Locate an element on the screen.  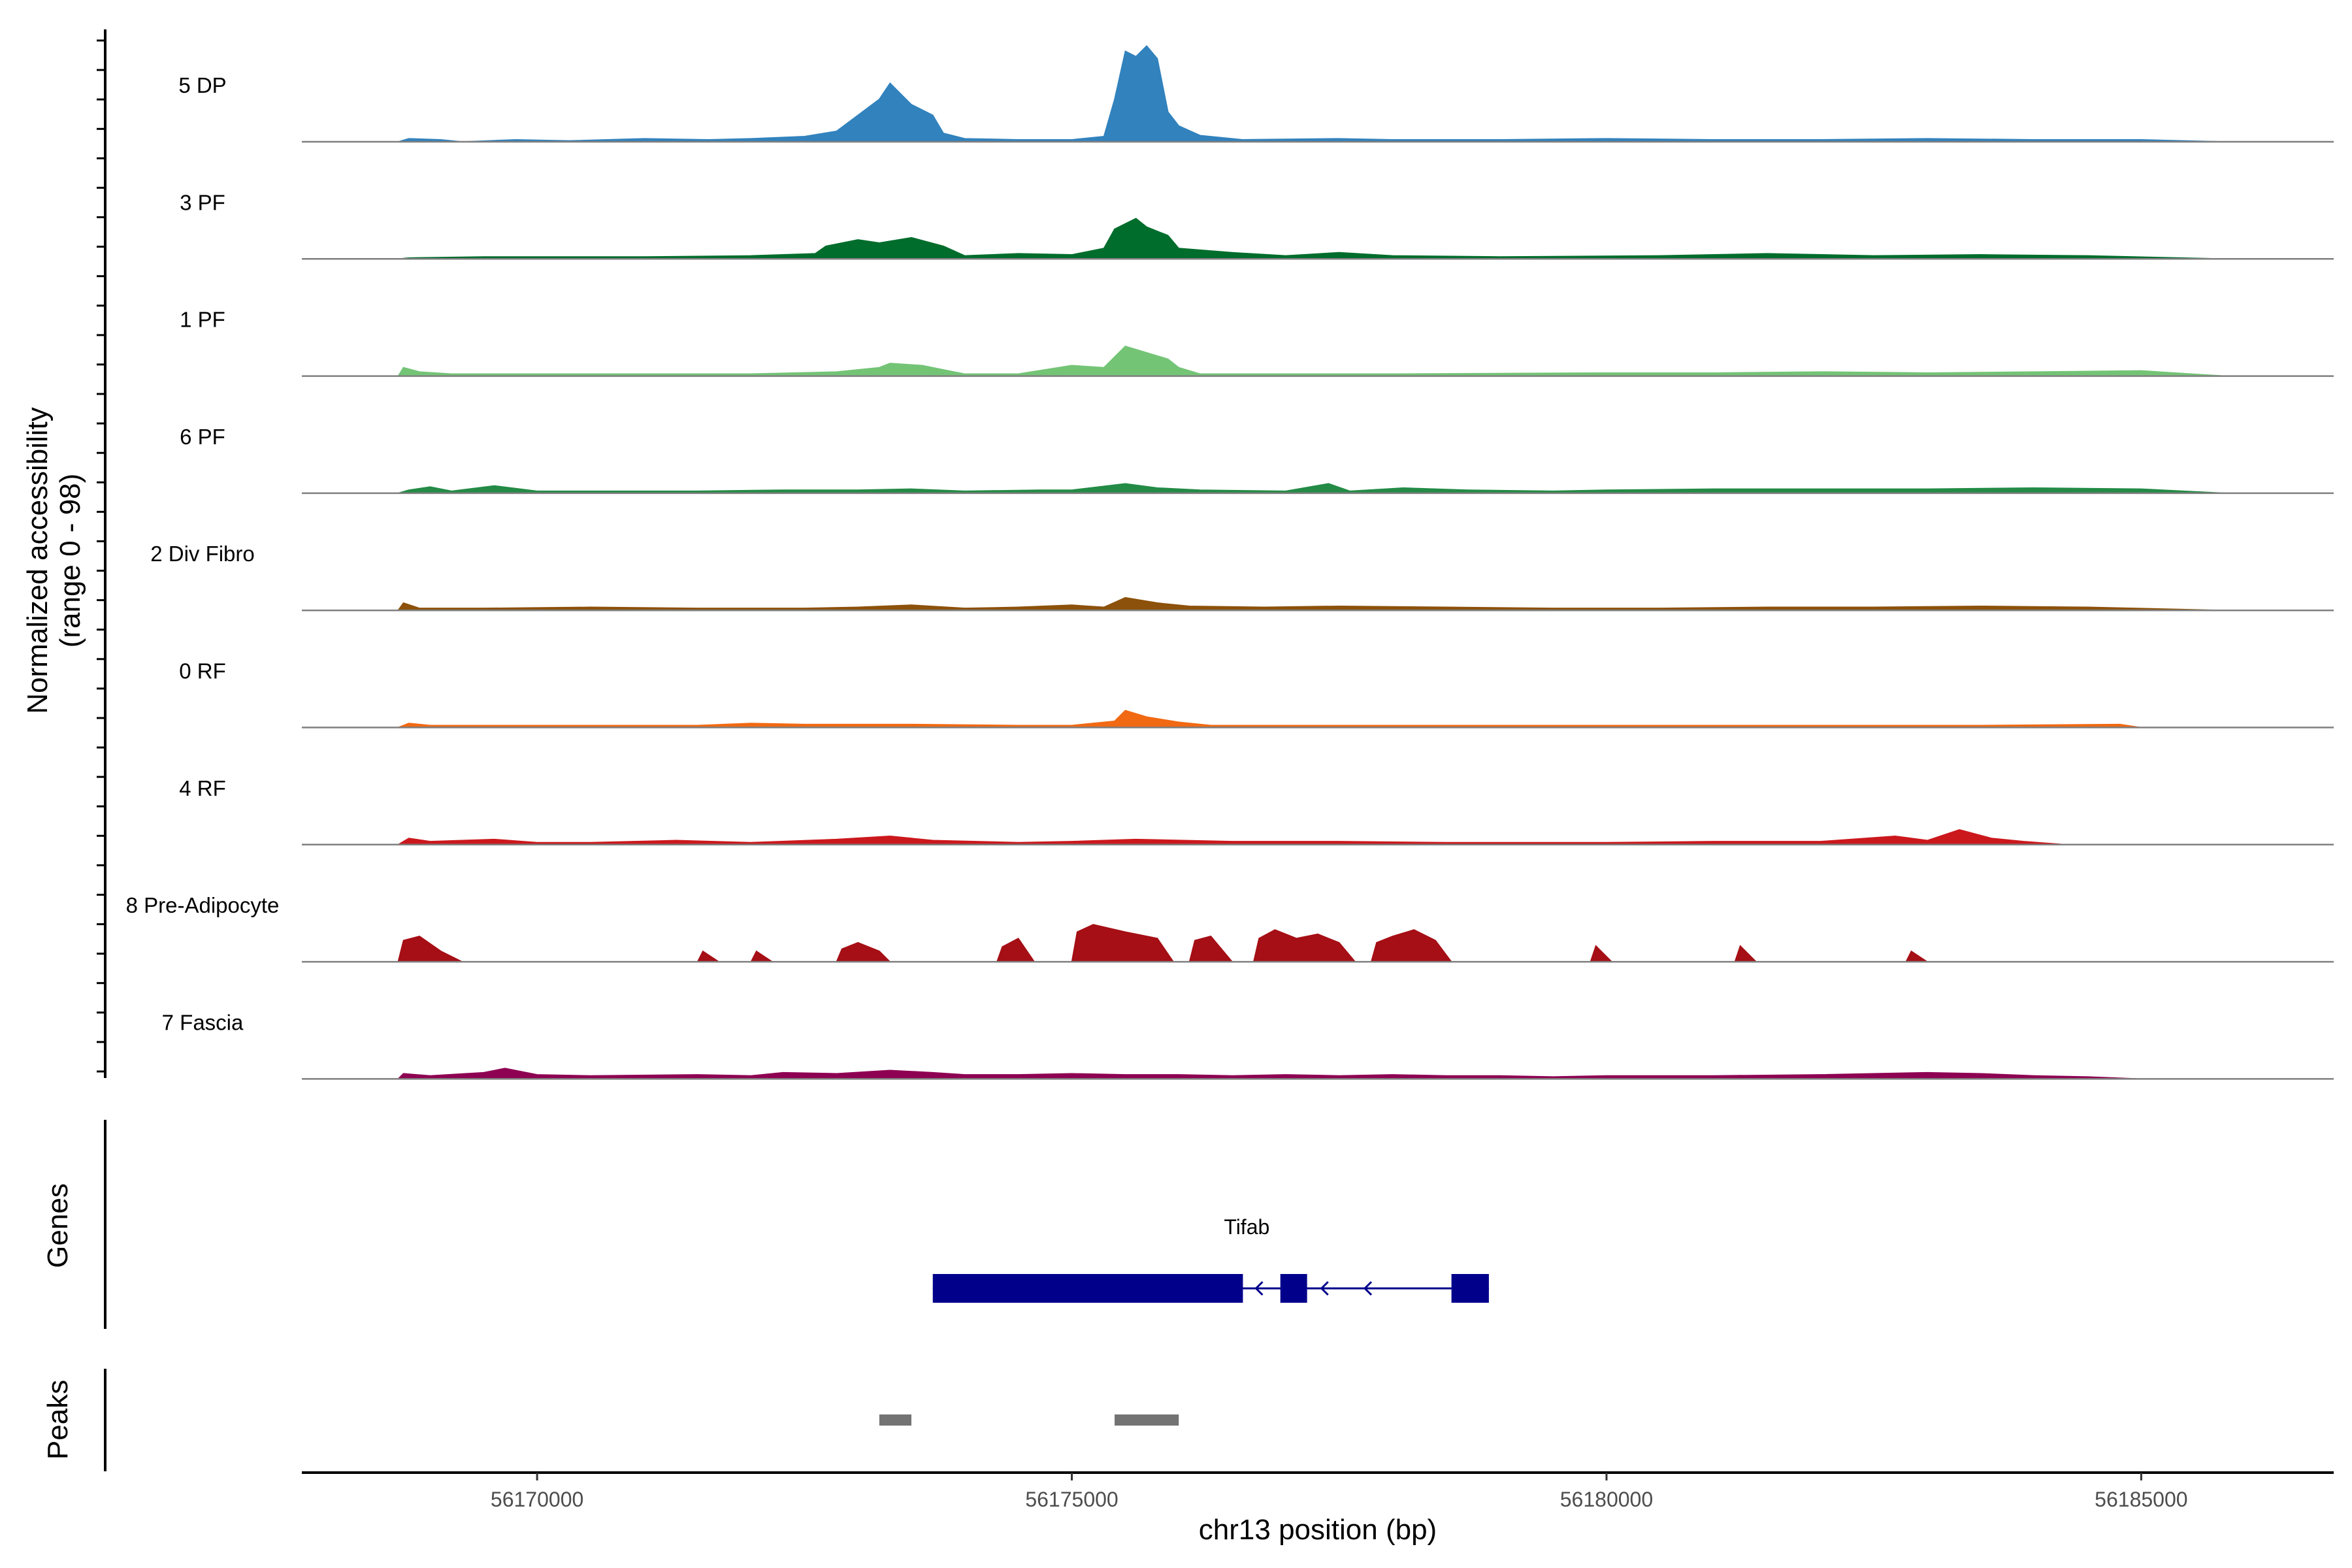
track-label-7-fascia: 7 Fascia is located at coordinates (203, 1022).